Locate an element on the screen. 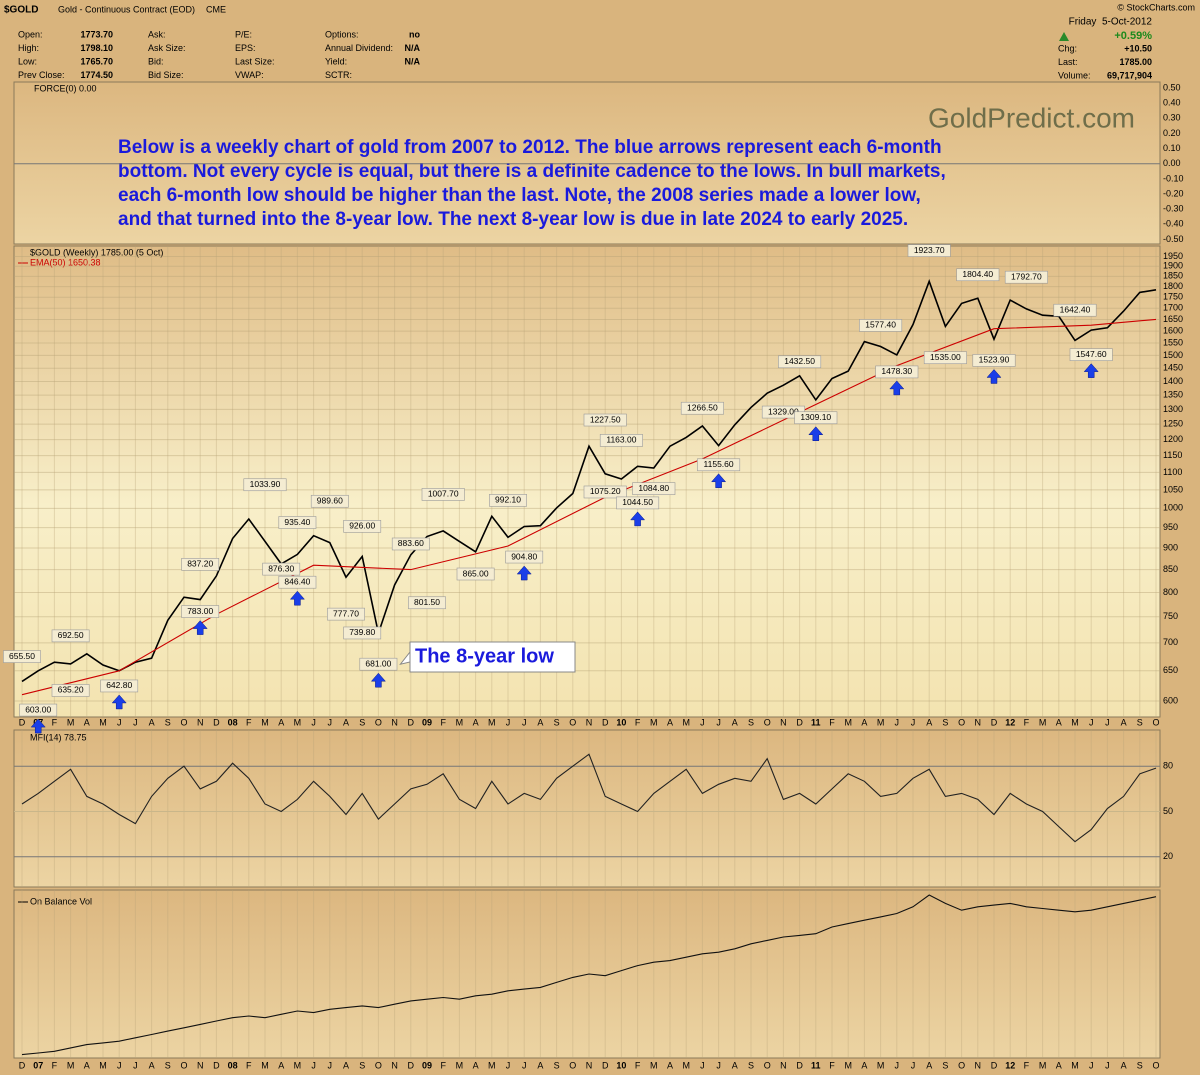  data-label: 603.00 is located at coordinates (38, 709).